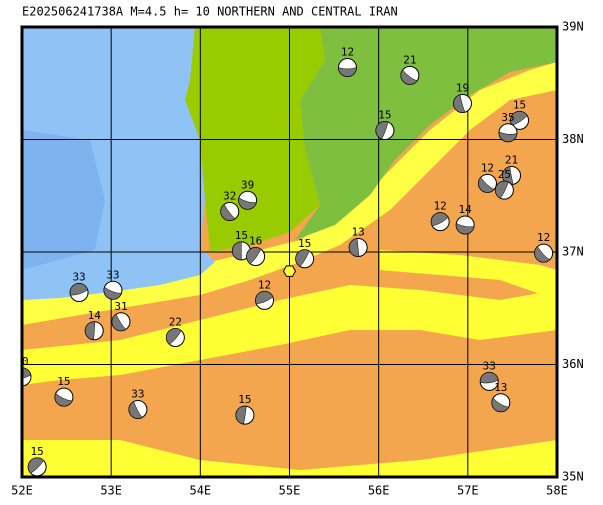 This screenshot has height=505, width=603. What do you see at coordinates (200, 491) in the screenshot?
I see `x-tick-label: 54E` at bounding box center [200, 491].